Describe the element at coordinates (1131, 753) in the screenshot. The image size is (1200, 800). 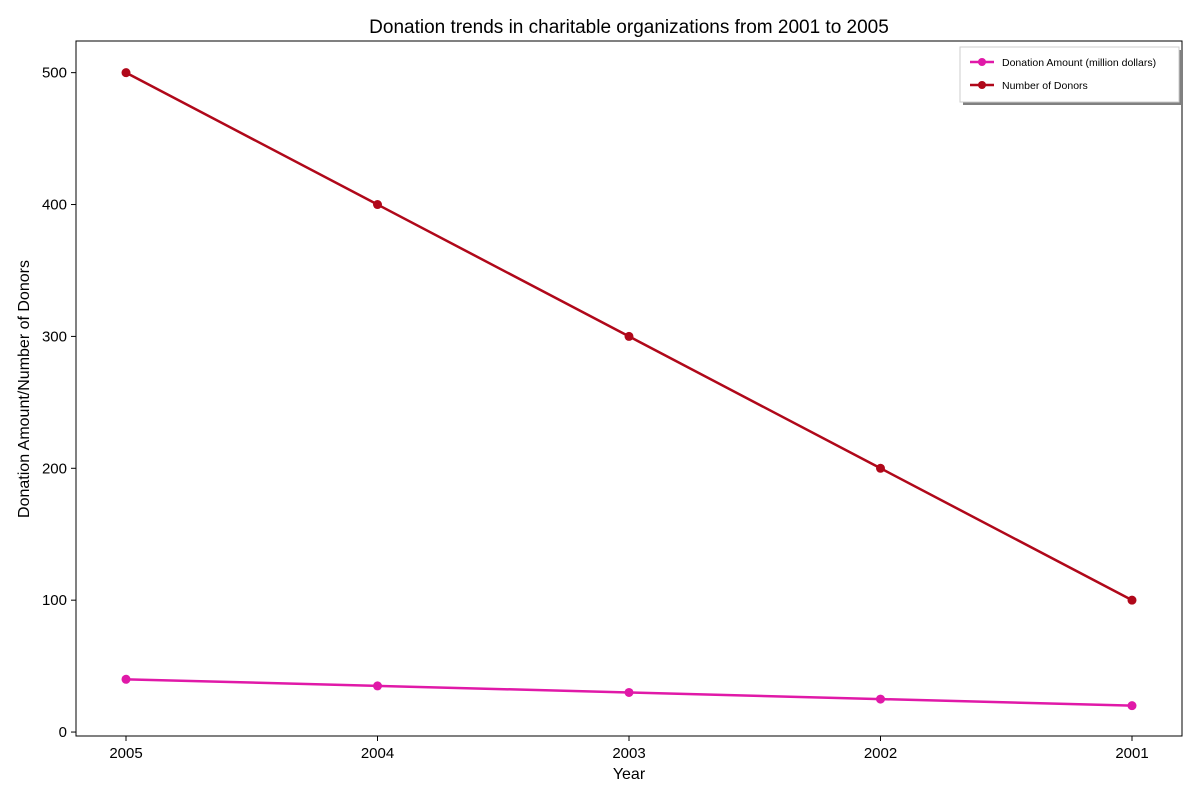
I see `x-tick-label: 2001` at that location.